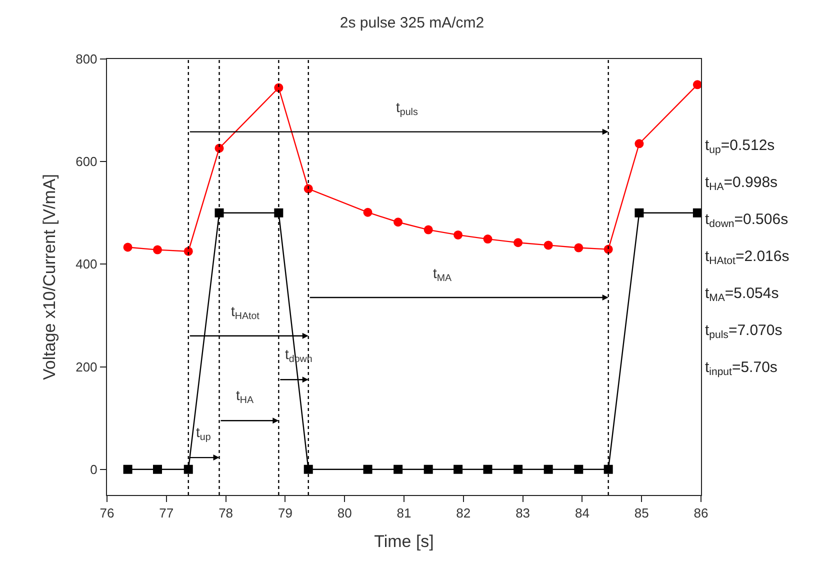 The image size is (824, 563). I want to click on text: t$_{up}$=0.512s, so click(740, 146).